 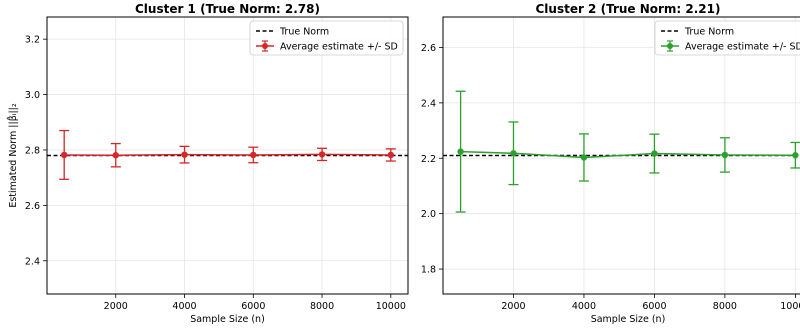 I want to click on y-tick-label: 2.0, so click(x=428, y=214).